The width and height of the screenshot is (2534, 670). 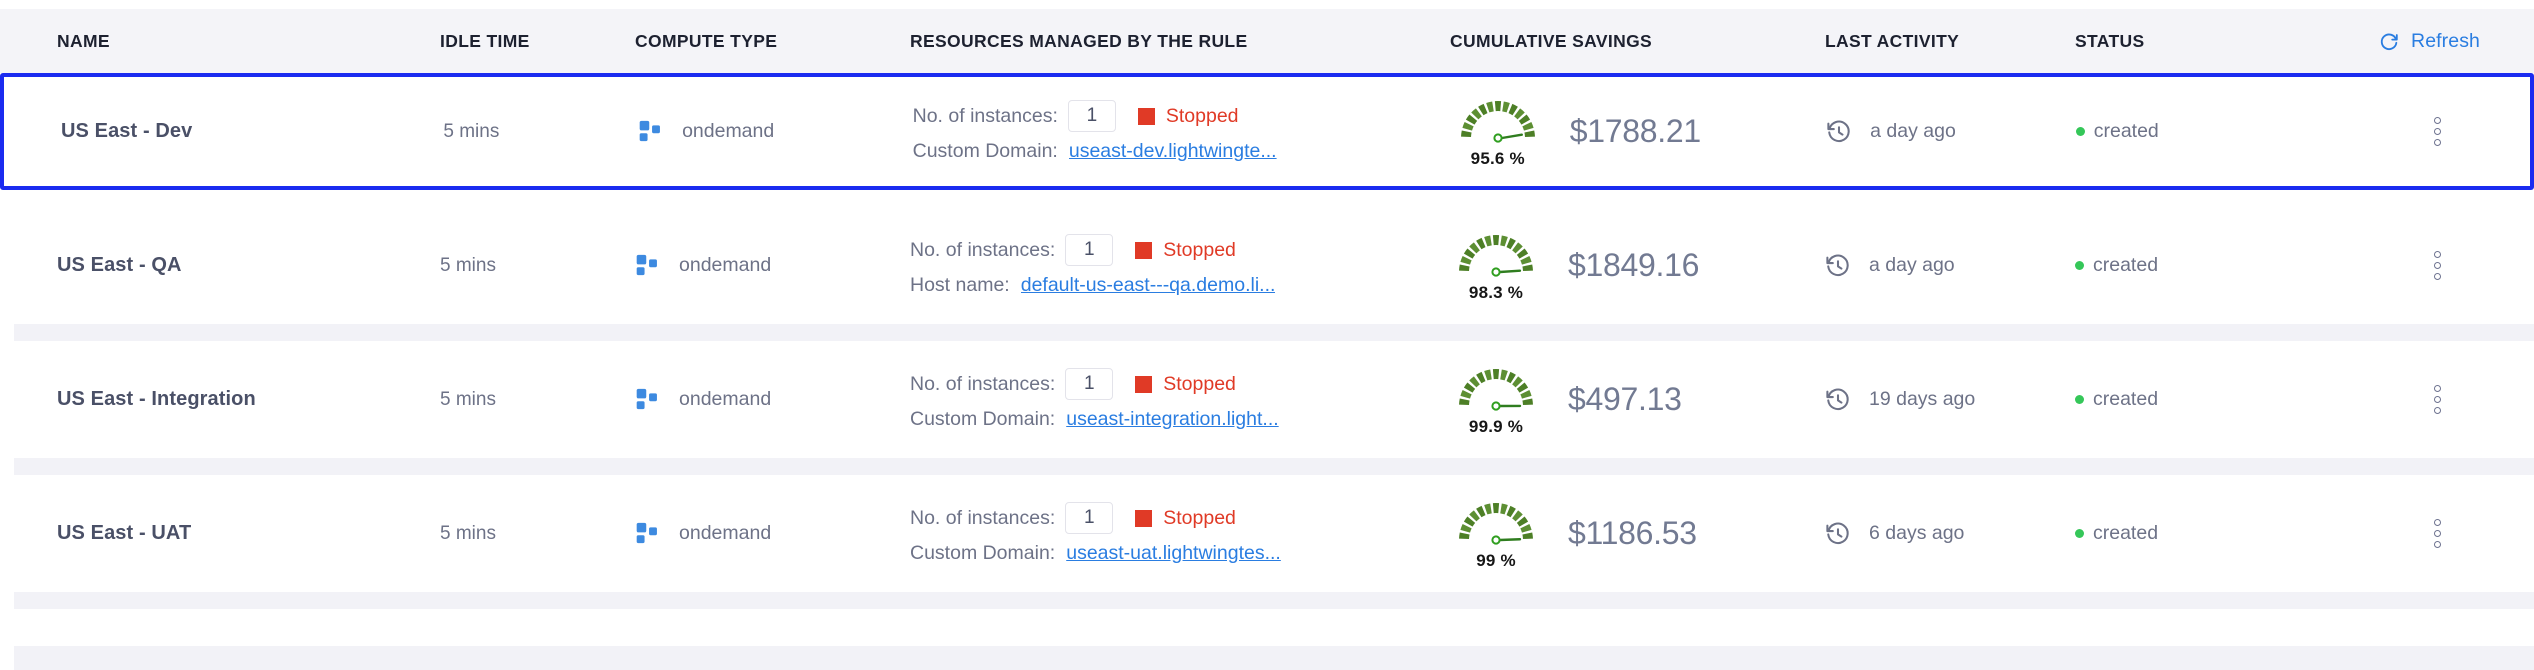 I want to click on column-header-idle-time: IDLE TIME, so click(x=485, y=40).